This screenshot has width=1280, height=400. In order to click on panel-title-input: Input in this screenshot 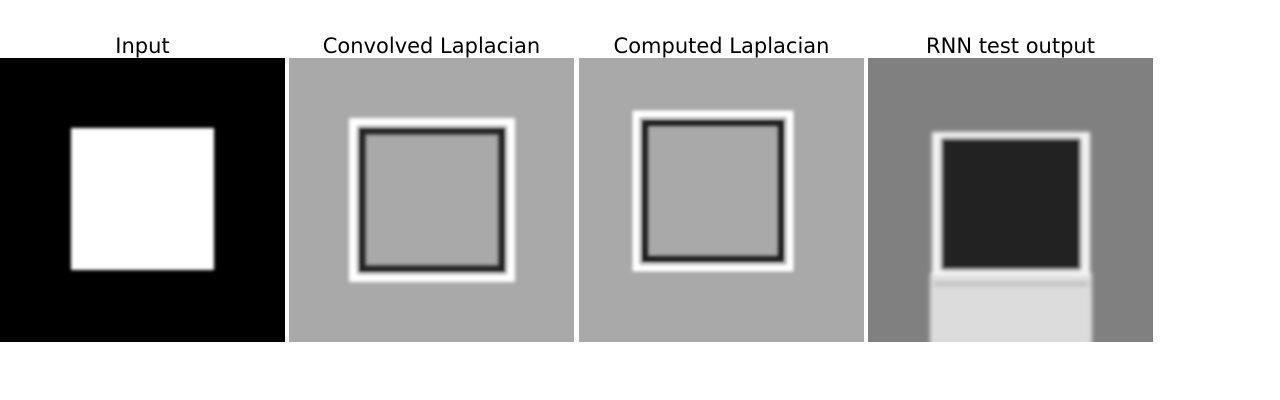, I will do `click(142, 46)`.